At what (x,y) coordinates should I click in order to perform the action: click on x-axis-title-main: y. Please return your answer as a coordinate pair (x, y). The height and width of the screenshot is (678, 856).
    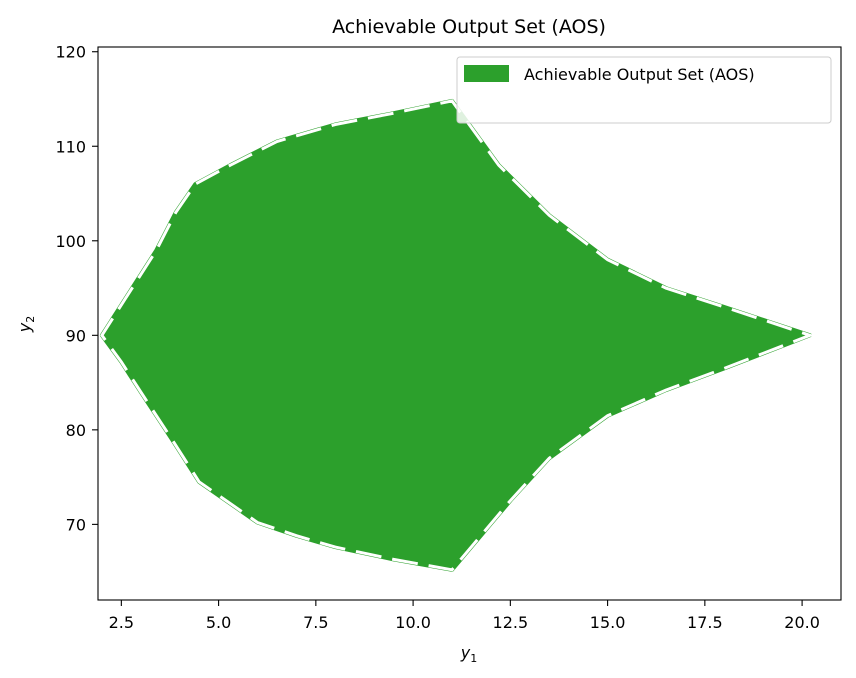
    Looking at the image, I should click on (465, 652).